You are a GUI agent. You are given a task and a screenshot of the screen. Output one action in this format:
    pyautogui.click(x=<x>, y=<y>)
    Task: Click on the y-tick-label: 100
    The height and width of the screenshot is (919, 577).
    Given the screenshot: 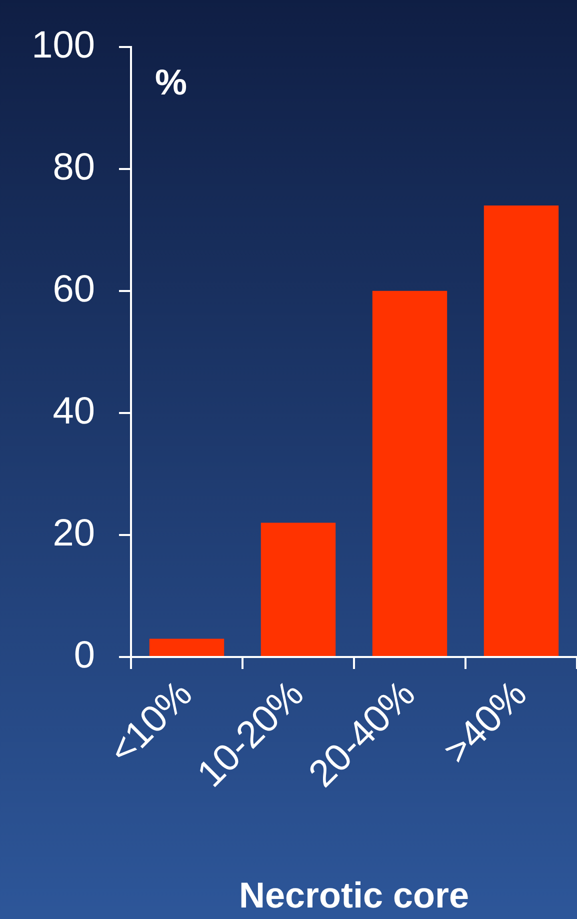 What is the action you would take?
    pyautogui.click(x=63, y=45)
    